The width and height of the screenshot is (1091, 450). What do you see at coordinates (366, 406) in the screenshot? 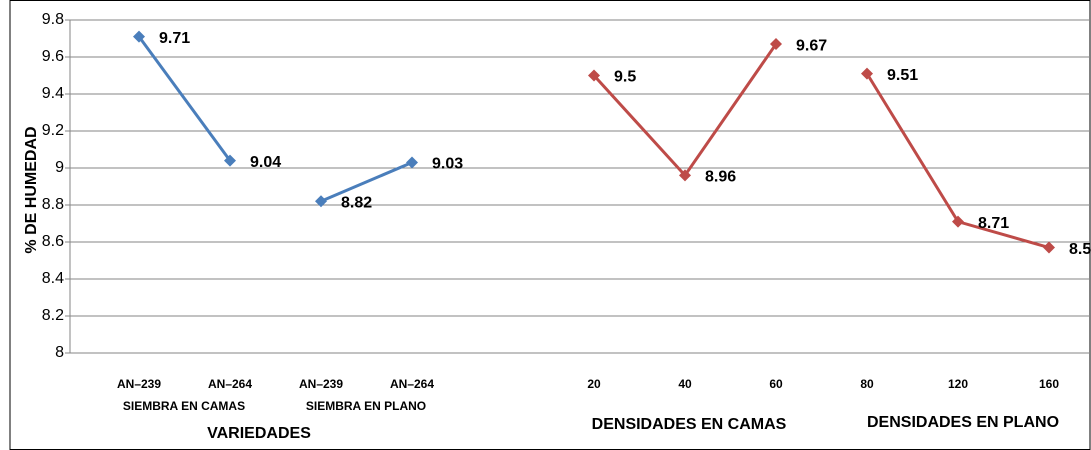
I see `group-label: SIEMBRA EN PLANO` at bounding box center [366, 406].